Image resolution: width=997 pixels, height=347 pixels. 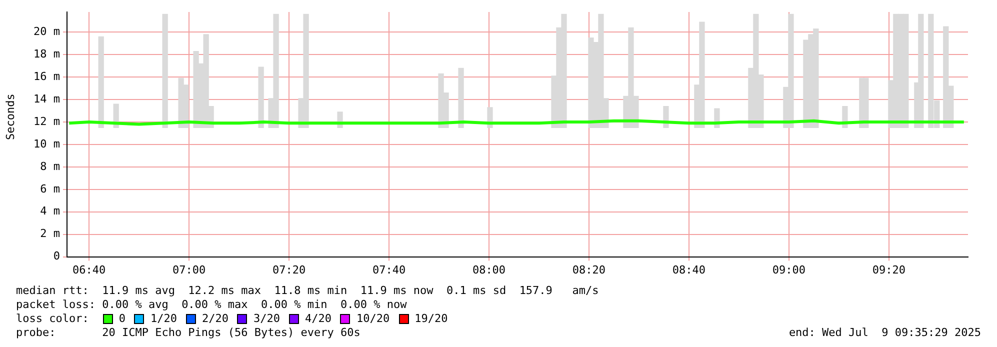 I want to click on y-tick-label: 20 m, so click(x=47, y=31).